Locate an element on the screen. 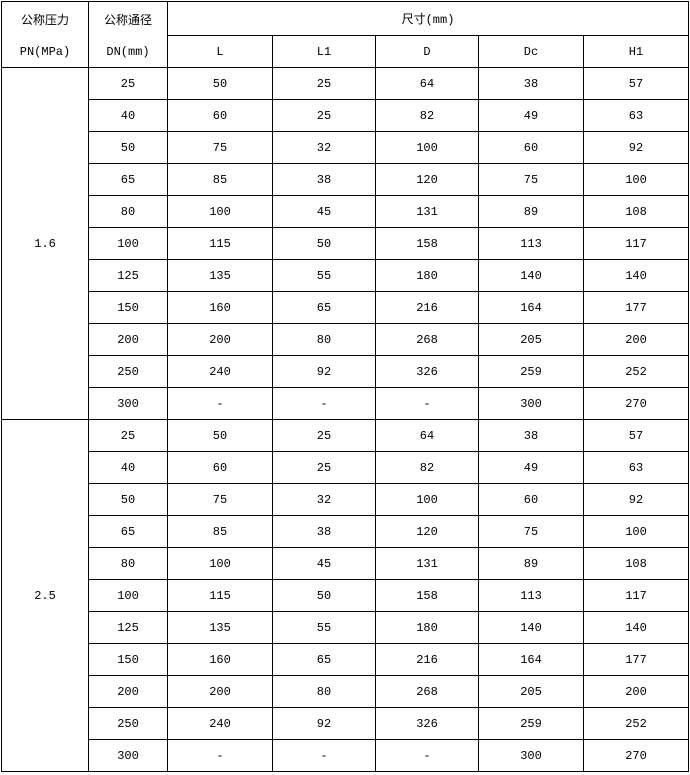 Image resolution: width=690 pixels, height=775 pixels. table-row: 80 100 45 131 89 108 is located at coordinates (345, 563).